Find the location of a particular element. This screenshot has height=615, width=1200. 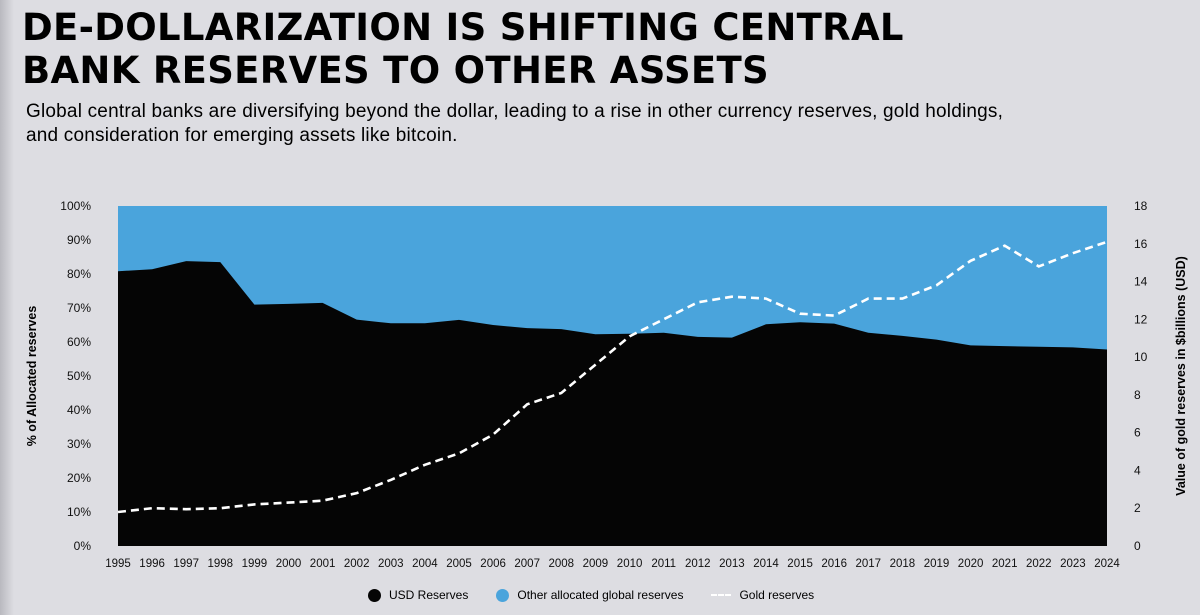

x-tick-label: 2002 is located at coordinates (357, 564).